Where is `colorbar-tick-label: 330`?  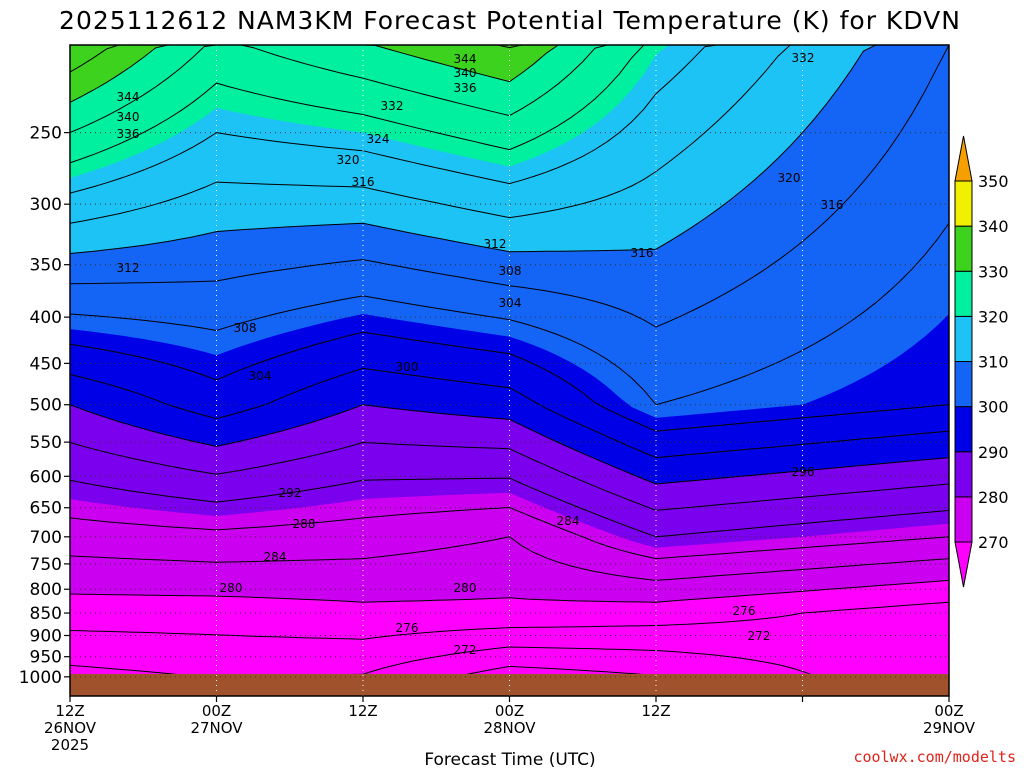
colorbar-tick-label: 330 is located at coordinates (993, 271).